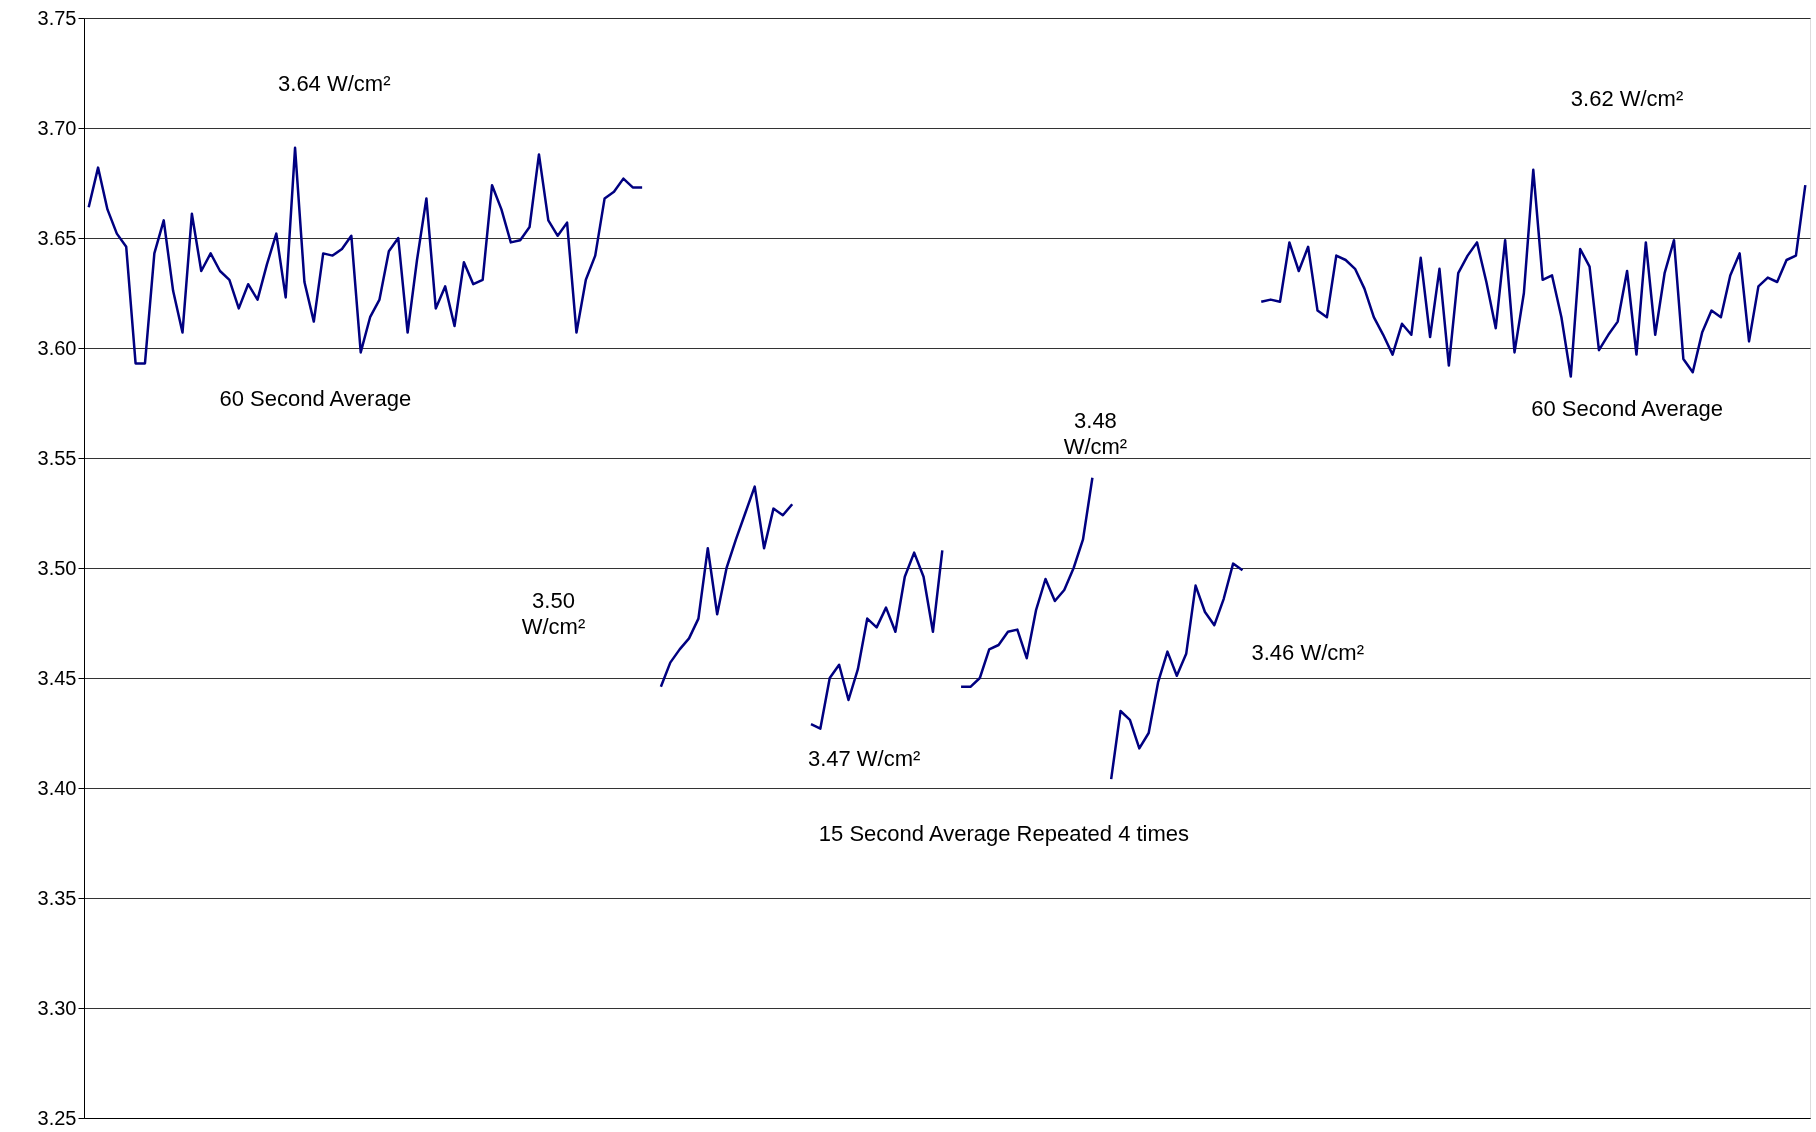  I want to click on y-tick-label: 3.35, so click(57, 897).